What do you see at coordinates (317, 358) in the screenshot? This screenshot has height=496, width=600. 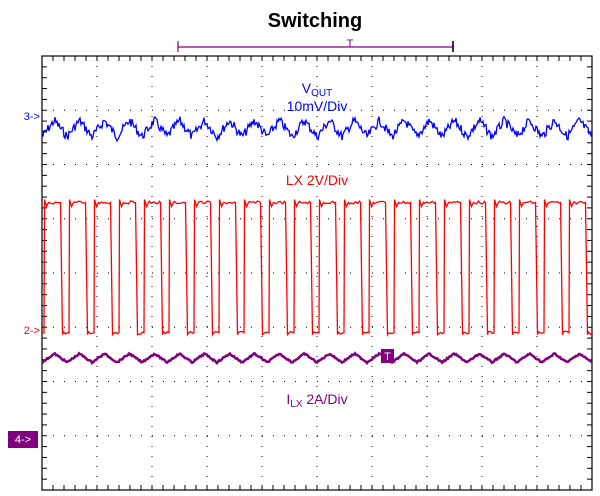 I see `ilx-trace` at bounding box center [317, 358].